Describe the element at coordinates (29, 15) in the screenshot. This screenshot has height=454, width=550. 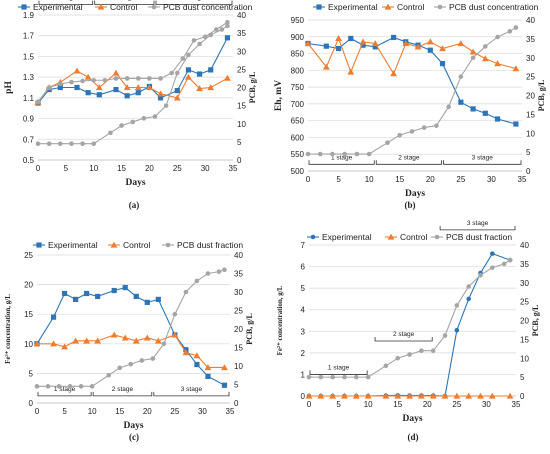
I see `y-tick-label: 1.9` at that location.